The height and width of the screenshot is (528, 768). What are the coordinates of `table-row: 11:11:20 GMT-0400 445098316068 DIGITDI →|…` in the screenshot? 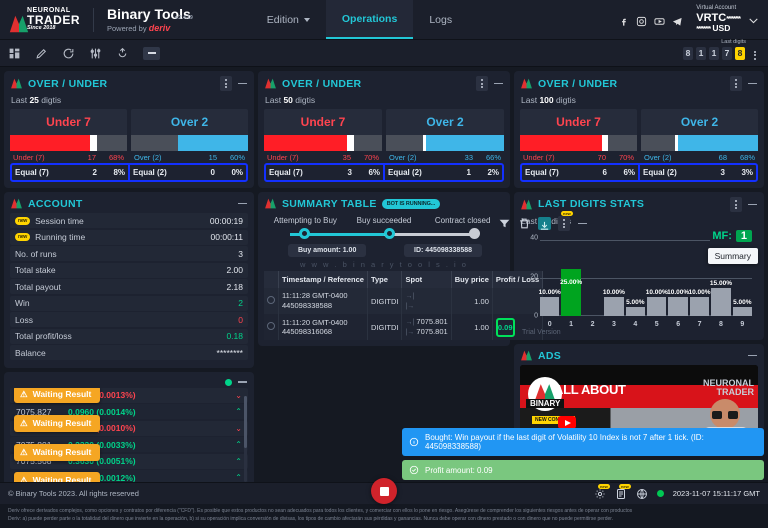 It's located at (404, 327).